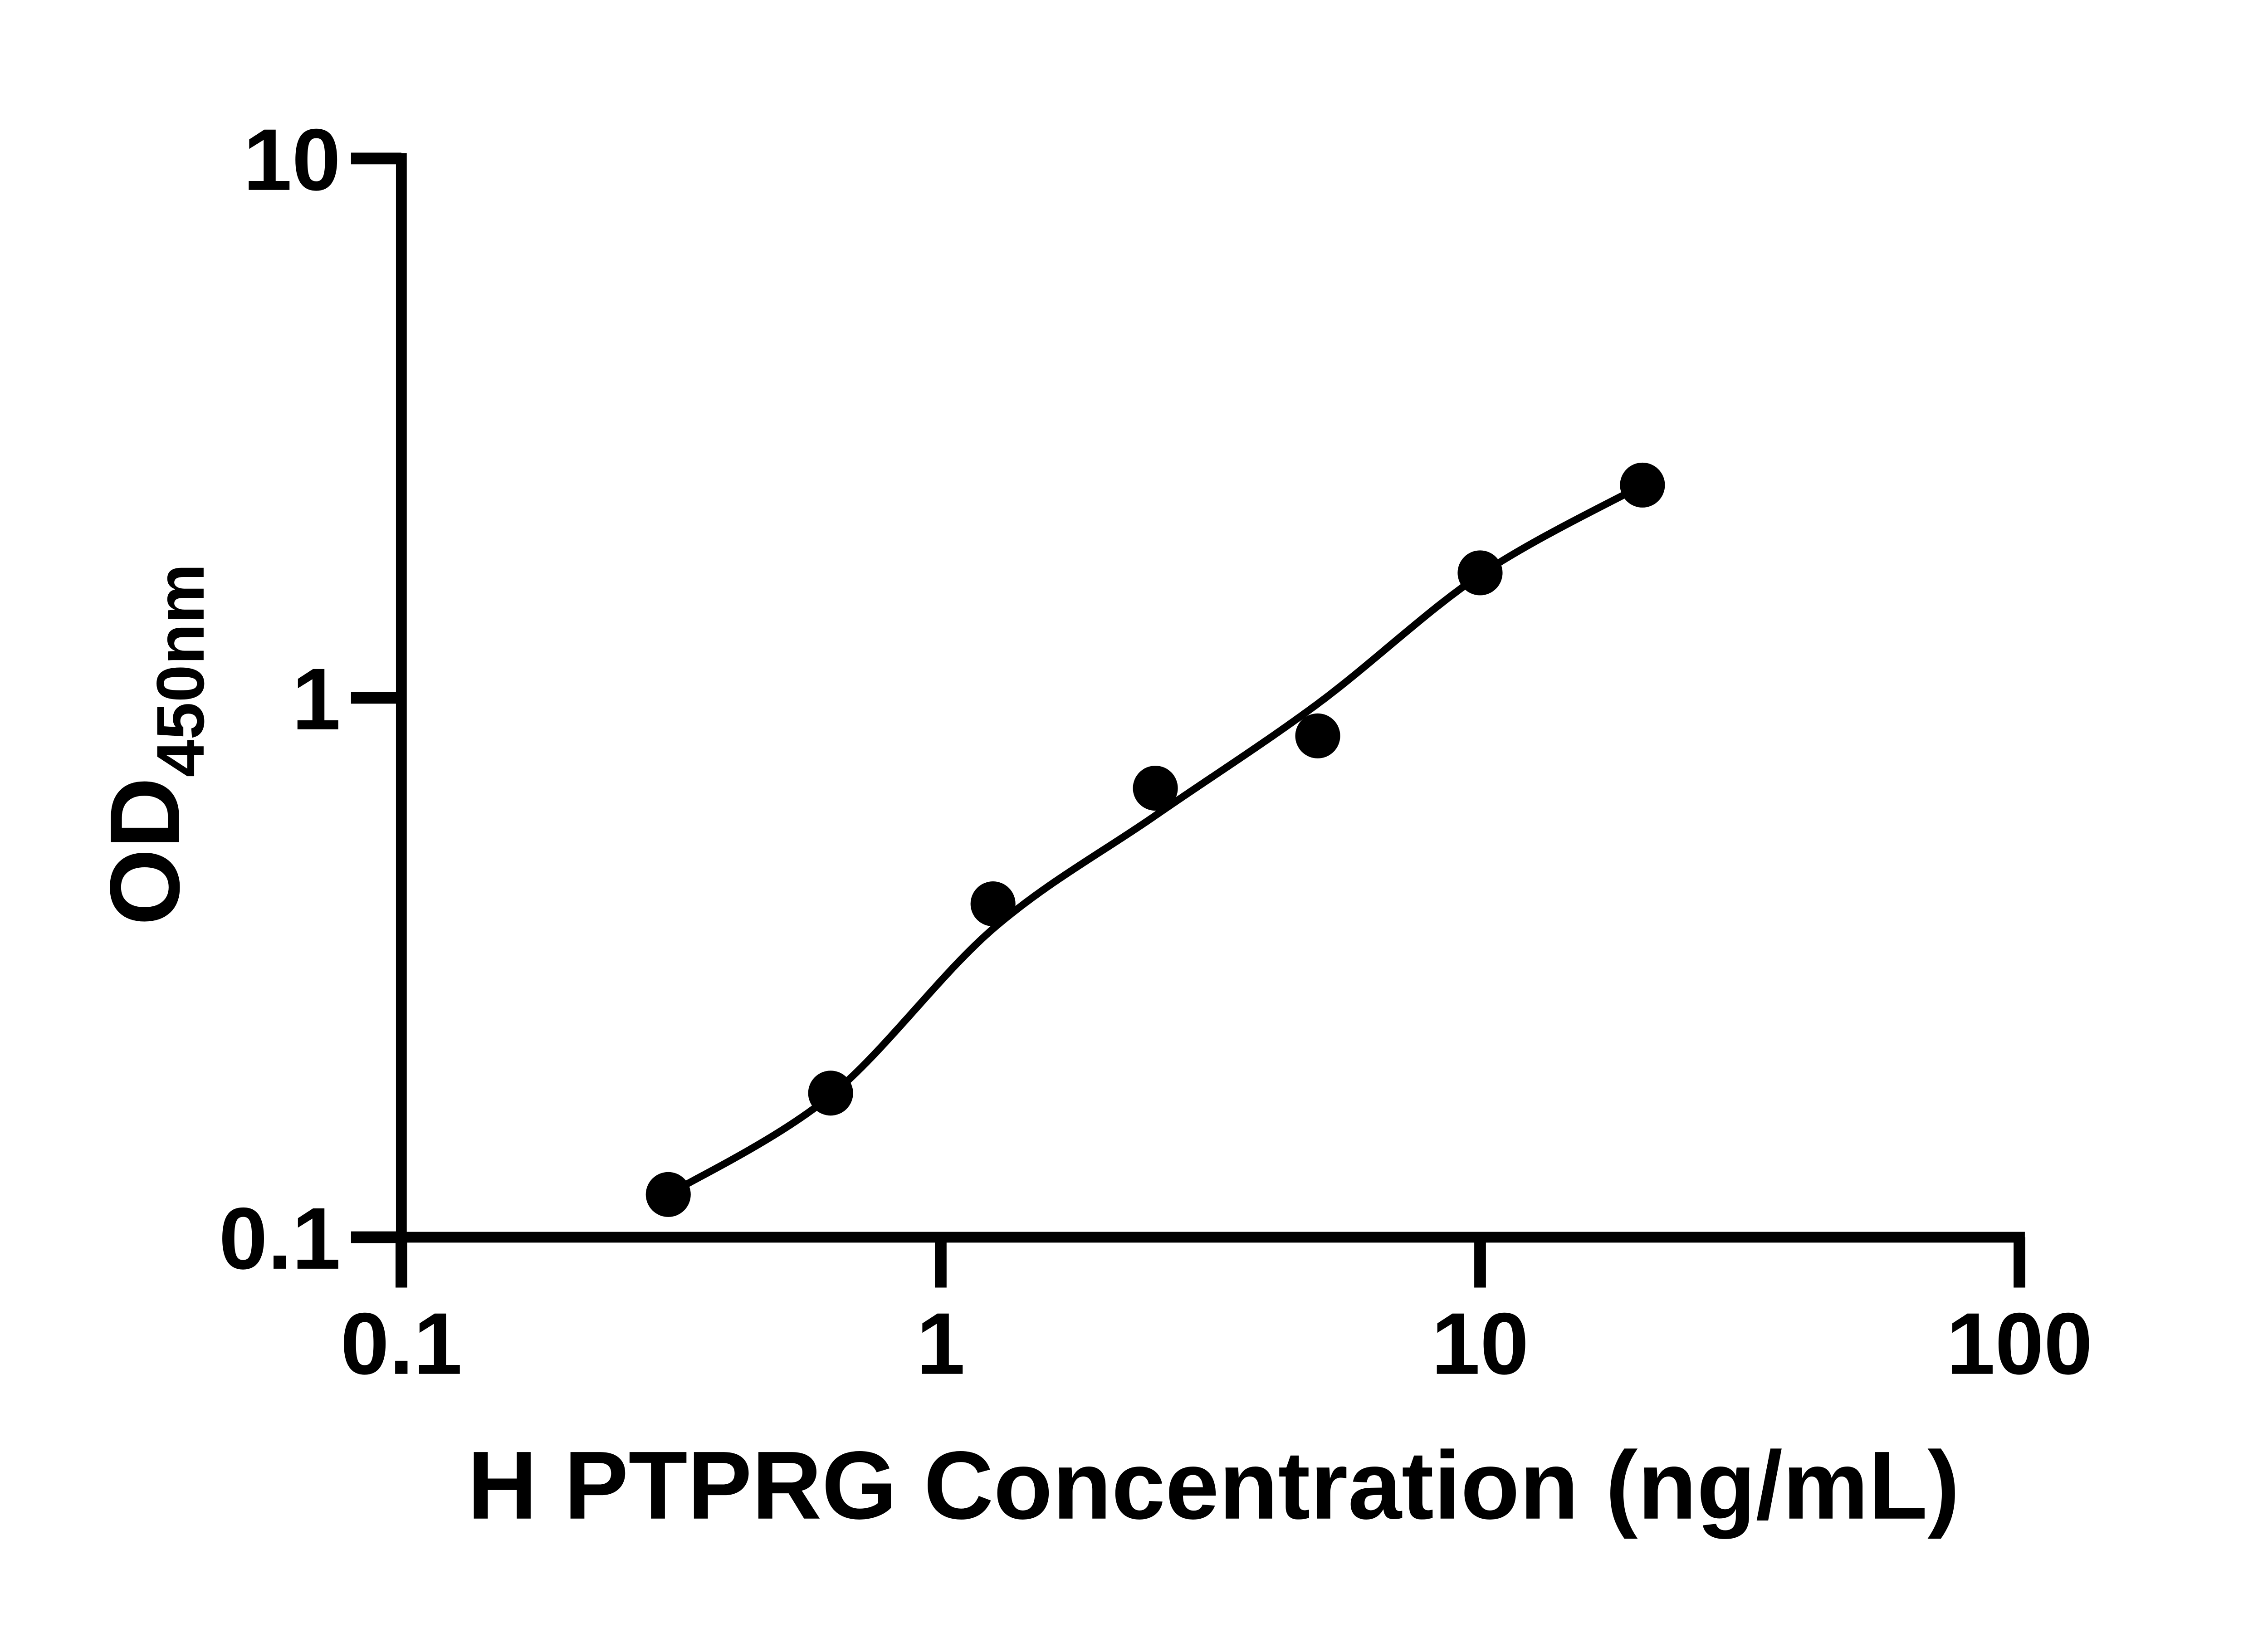 The width and height of the screenshot is (2268, 1633). Describe the element at coordinates (2019, 1344) in the screenshot. I see `x-tick-label: 100` at that location.